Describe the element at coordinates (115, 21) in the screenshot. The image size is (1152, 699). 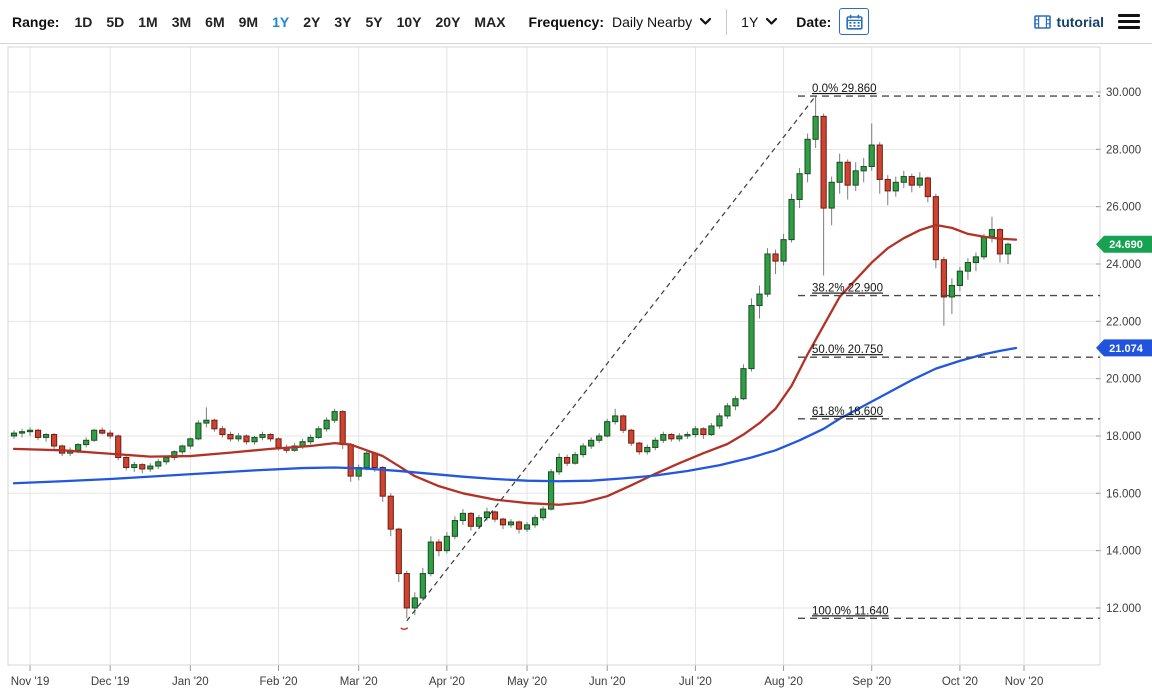
I see `range-option-5d: 5D` at that location.